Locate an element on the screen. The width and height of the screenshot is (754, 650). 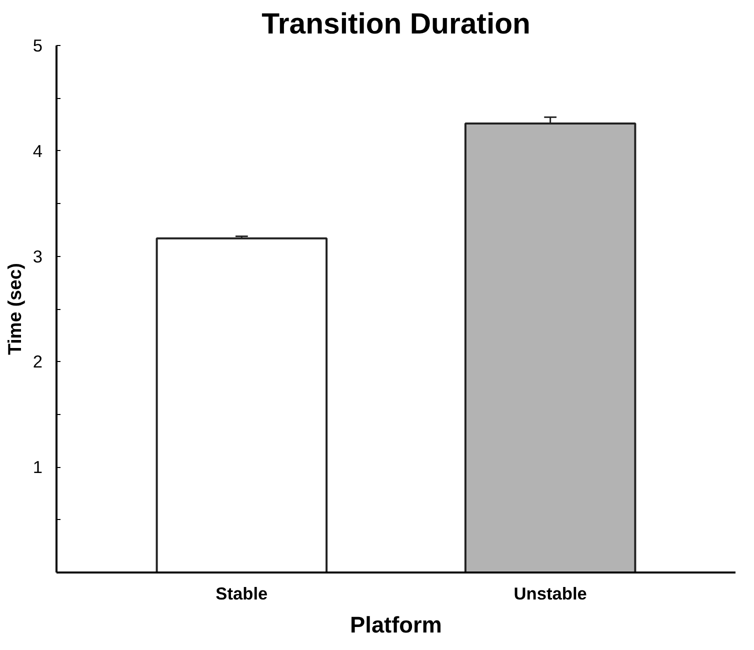
y-axis-title: Time (sec) is located at coordinates (14, 309).